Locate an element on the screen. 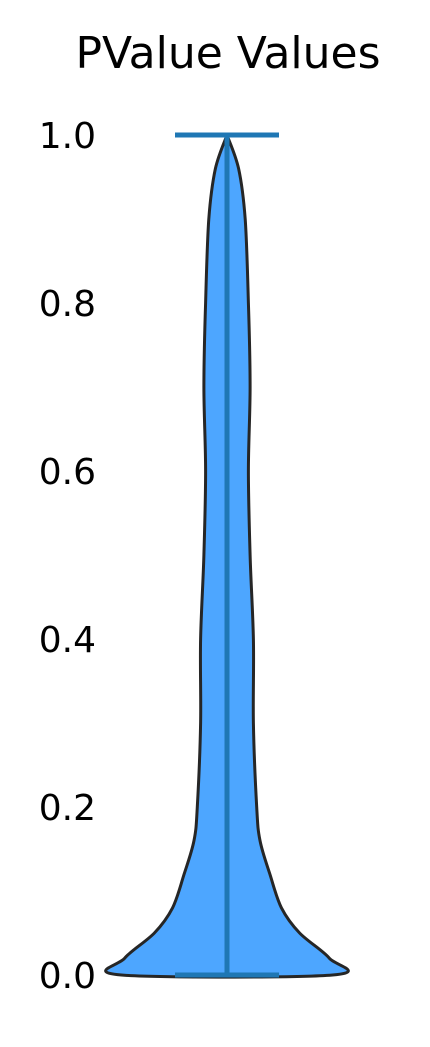 This screenshot has height=1047, width=430. y-tick-label: 0.8 is located at coordinates (67, 304).